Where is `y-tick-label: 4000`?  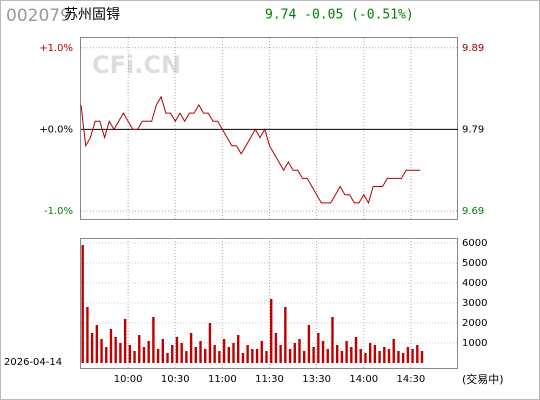
y-tick-label: 4000 is located at coordinates (474, 283).